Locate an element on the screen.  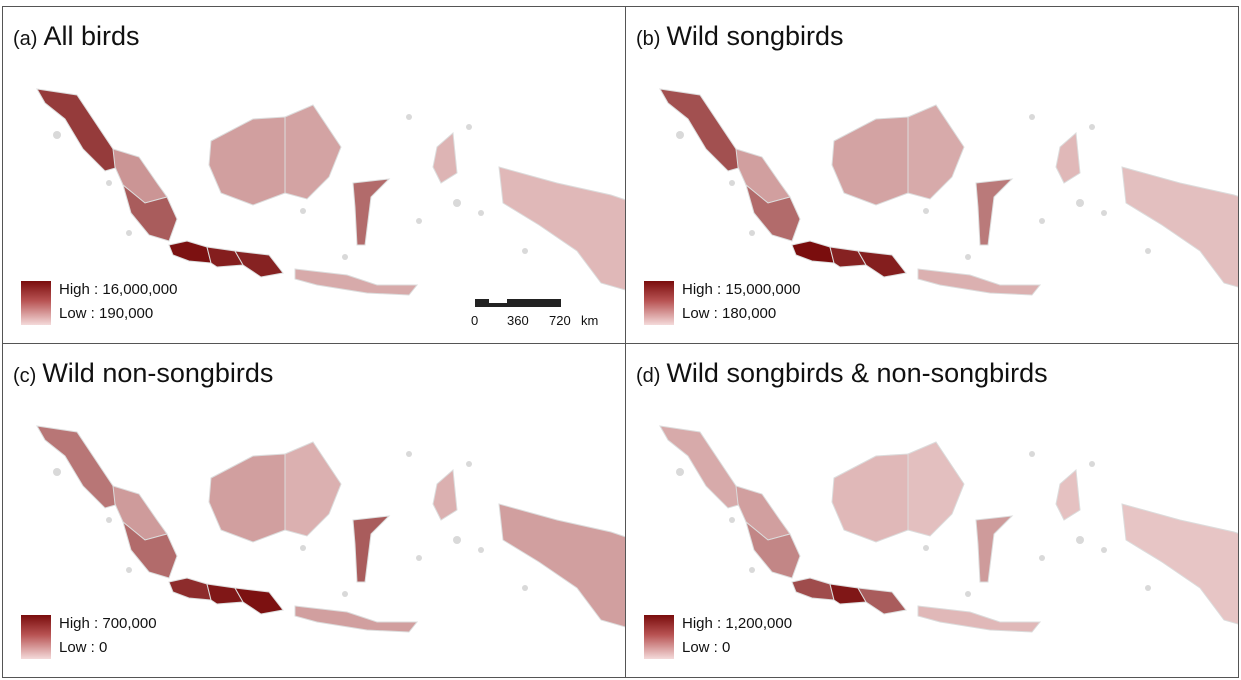
legend-low-c: Low : 0 is located at coordinates (83, 647).